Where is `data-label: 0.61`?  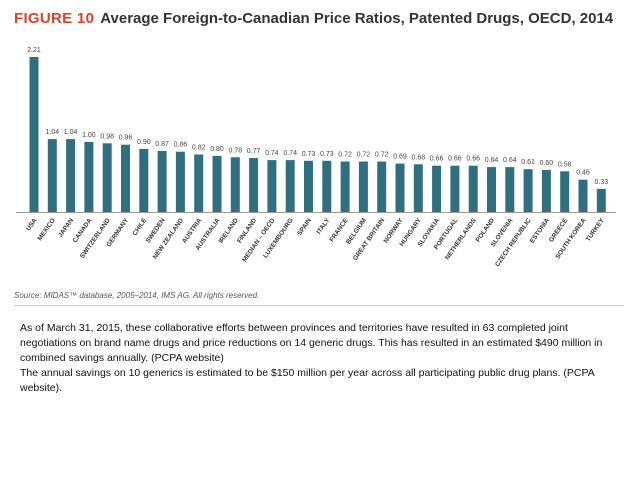
data-label: 0.61 is located at coordinates (528, 162).